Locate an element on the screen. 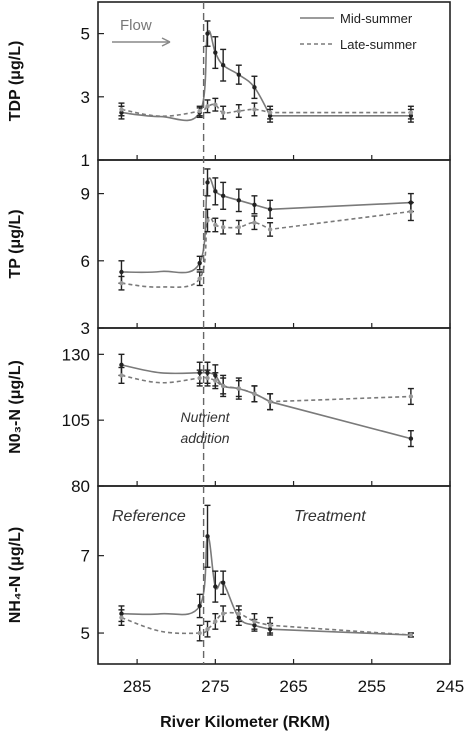  legend-label: Mid-summer is located at coordinates (376, 18).